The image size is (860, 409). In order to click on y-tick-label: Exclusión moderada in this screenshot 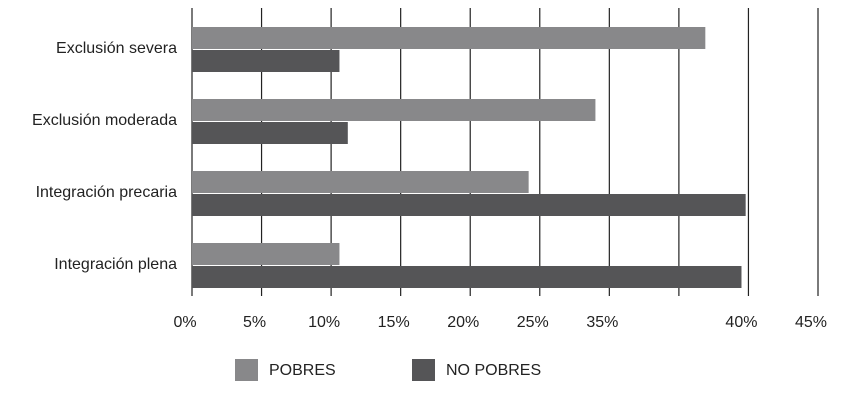, I will do `click(104, 120)`.